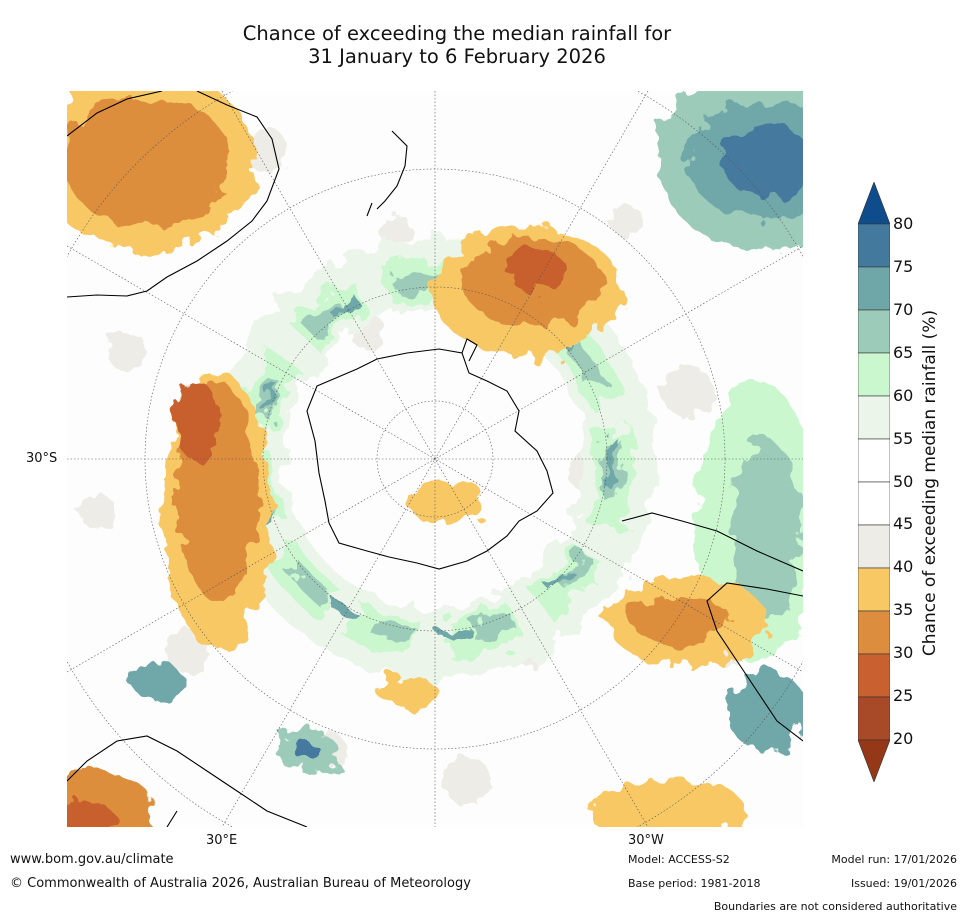 The width and height of the screenshot is (965, 919). Describe the element at coordinates (187, 781) in the screenshot. I see `africa-coast` at that location.